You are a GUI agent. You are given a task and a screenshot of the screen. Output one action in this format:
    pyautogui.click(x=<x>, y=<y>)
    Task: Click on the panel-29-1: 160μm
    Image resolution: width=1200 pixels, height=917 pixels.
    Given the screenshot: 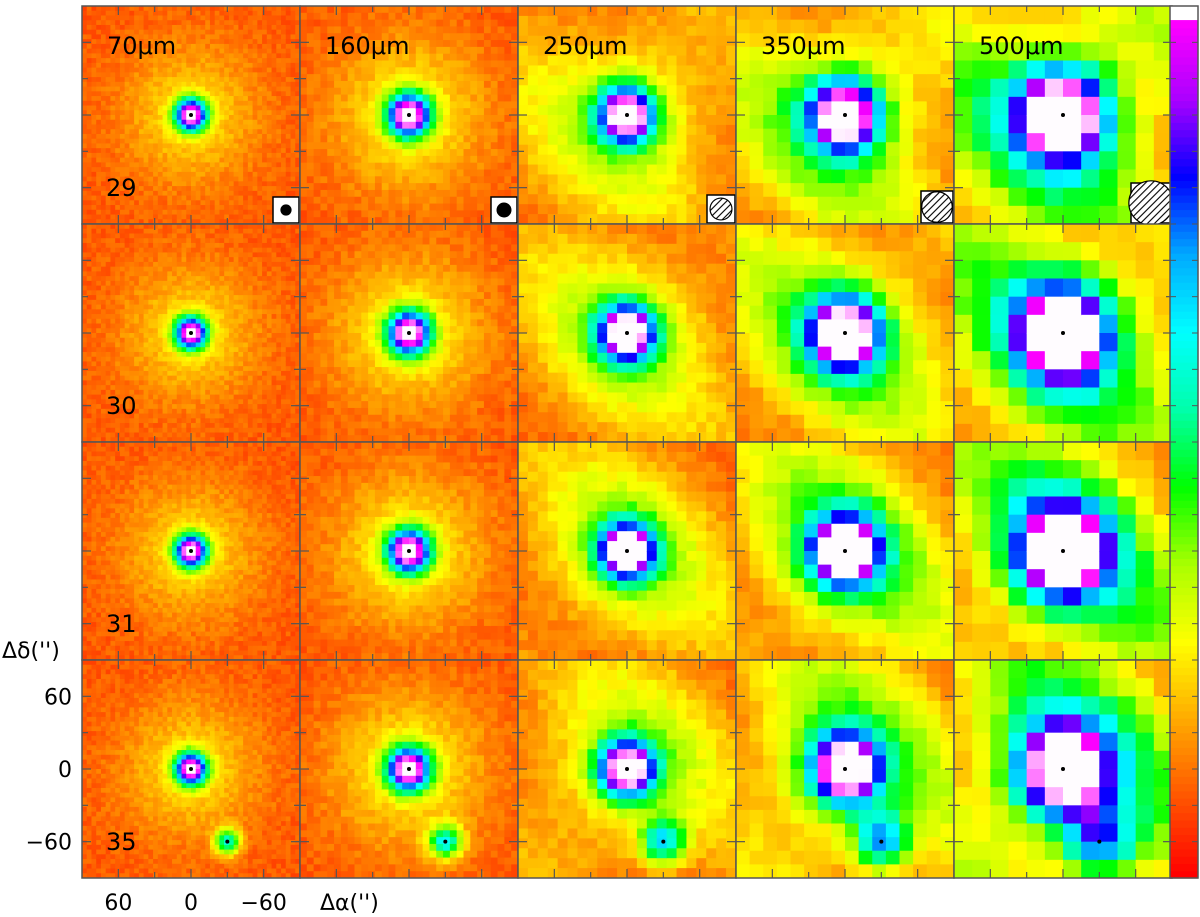 What is the action you would take?
    pyautogui.click(x=409, y=115)
    